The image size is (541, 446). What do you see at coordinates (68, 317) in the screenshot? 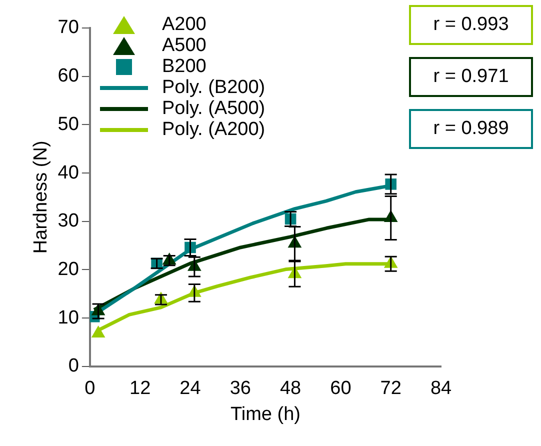
I see `y-tick-label: 10` at bounding box center [68, 317].